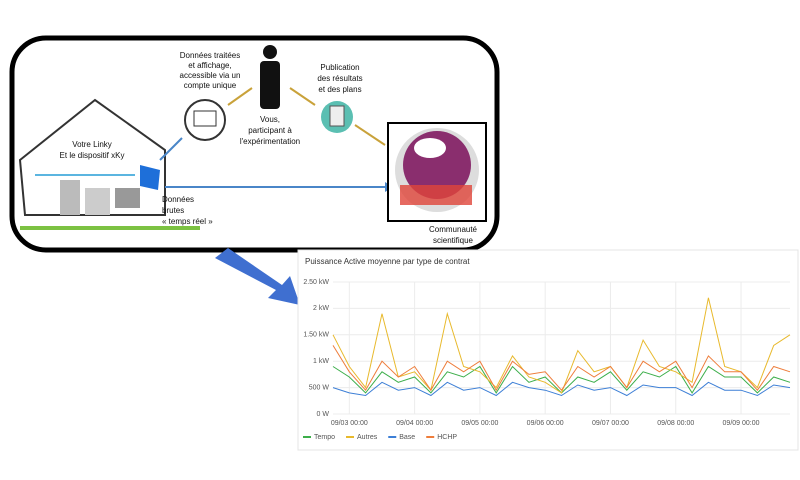  I want to click on display-label: compte unique, so click(210, 85).